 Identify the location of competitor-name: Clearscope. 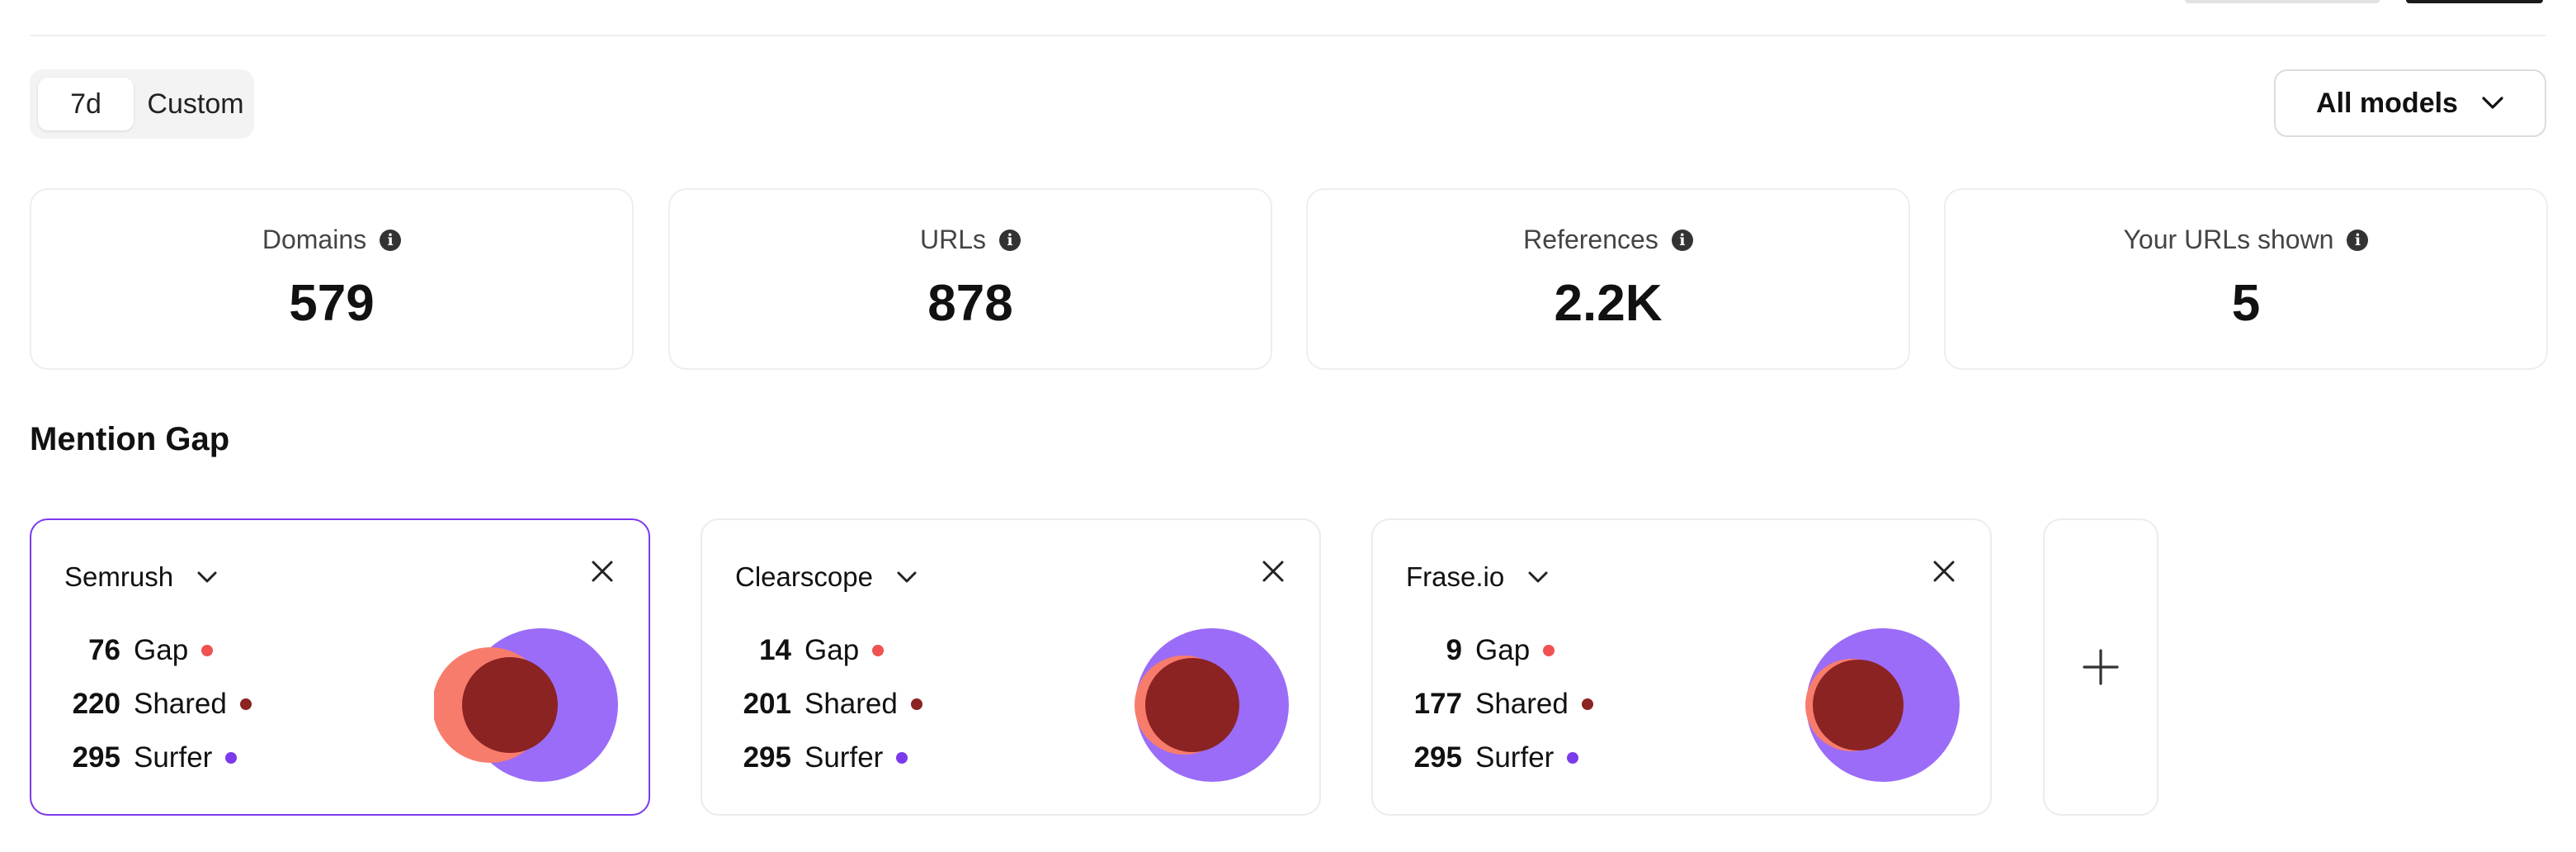
(804, 576).